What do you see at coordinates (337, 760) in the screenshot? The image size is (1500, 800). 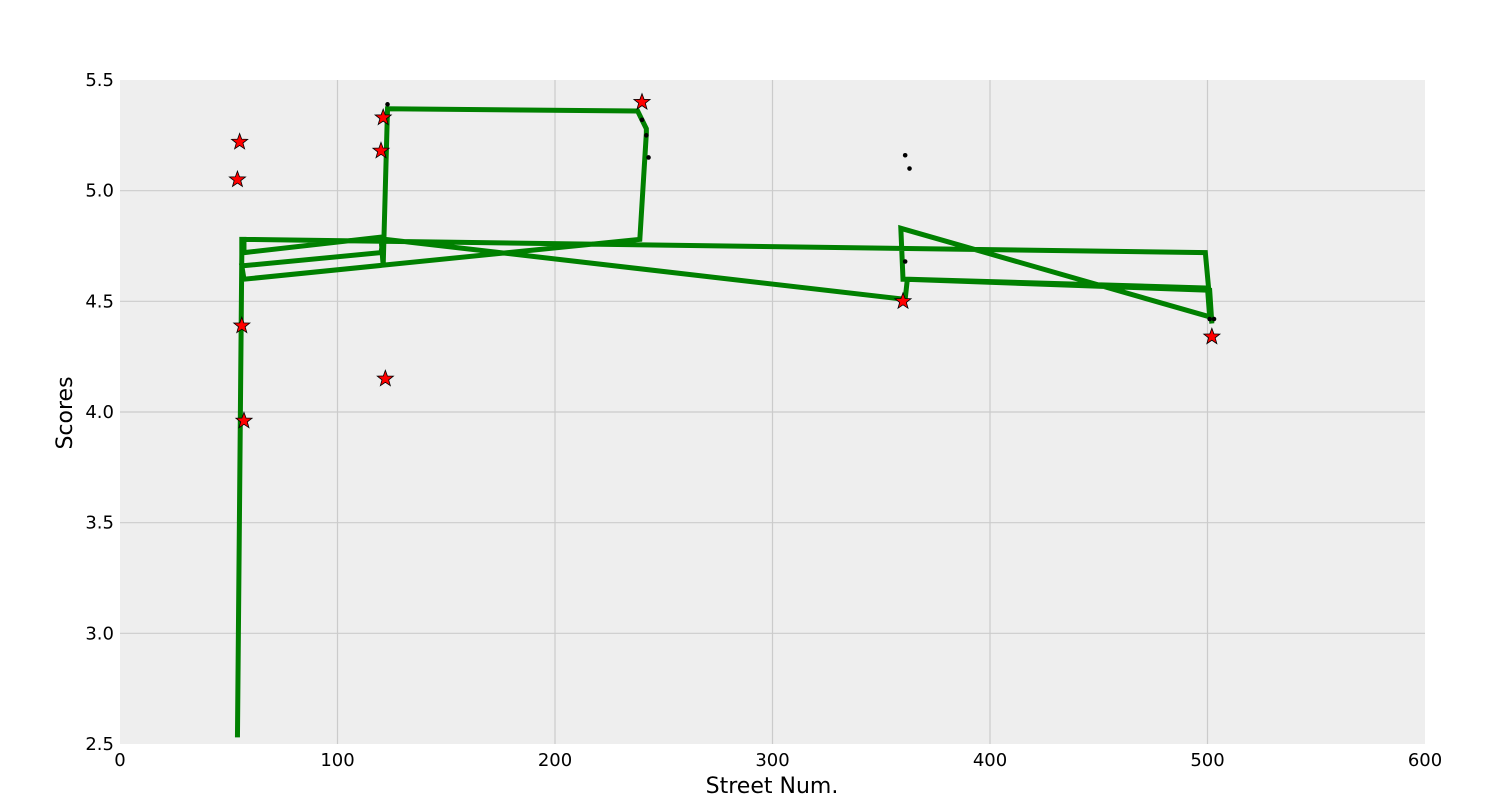 I see `x-tick-label: 100` at bounding box center [337, 760].